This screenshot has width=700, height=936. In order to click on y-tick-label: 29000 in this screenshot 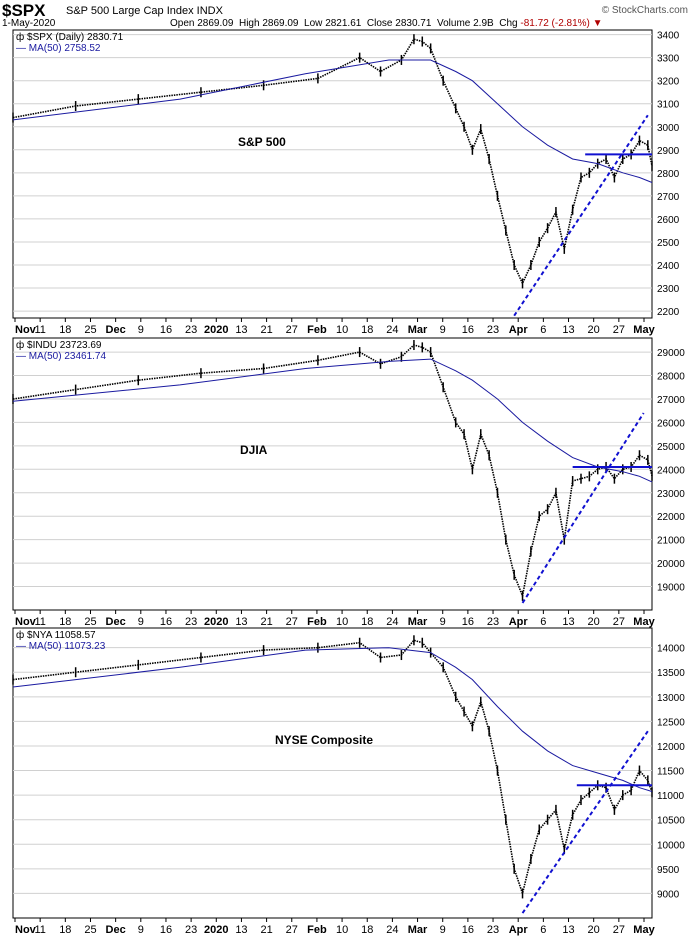, I will do `click(671, 353)`.